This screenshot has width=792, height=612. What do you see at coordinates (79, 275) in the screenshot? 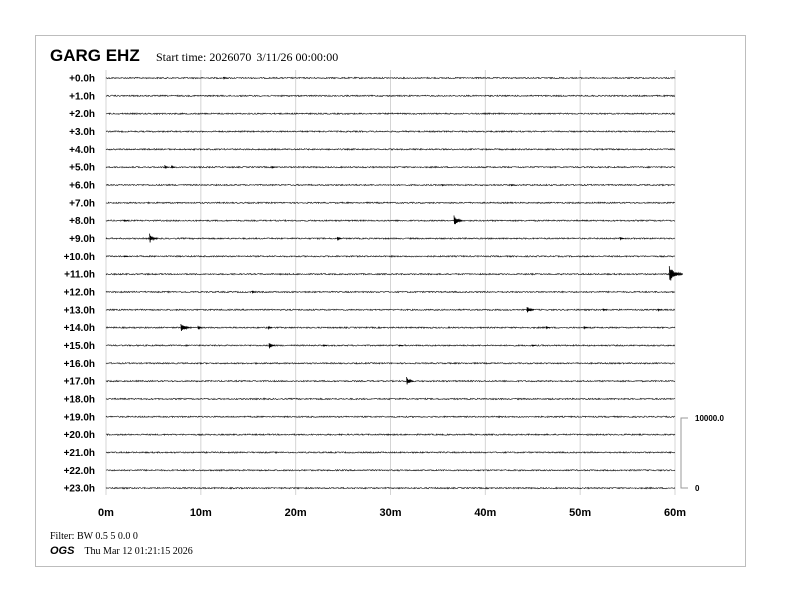
I see `row-label: +11.0h` at bounding box center [79, 275].